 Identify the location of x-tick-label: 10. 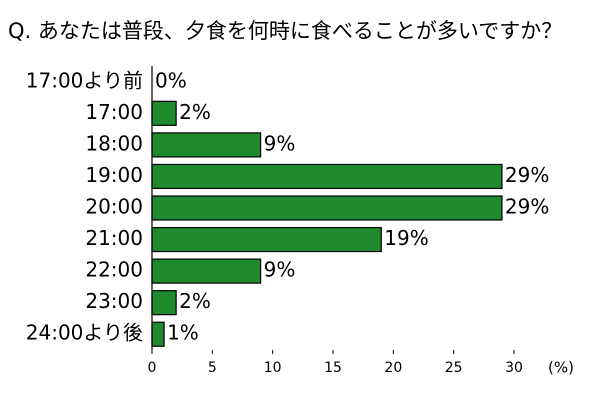
(273, 368).